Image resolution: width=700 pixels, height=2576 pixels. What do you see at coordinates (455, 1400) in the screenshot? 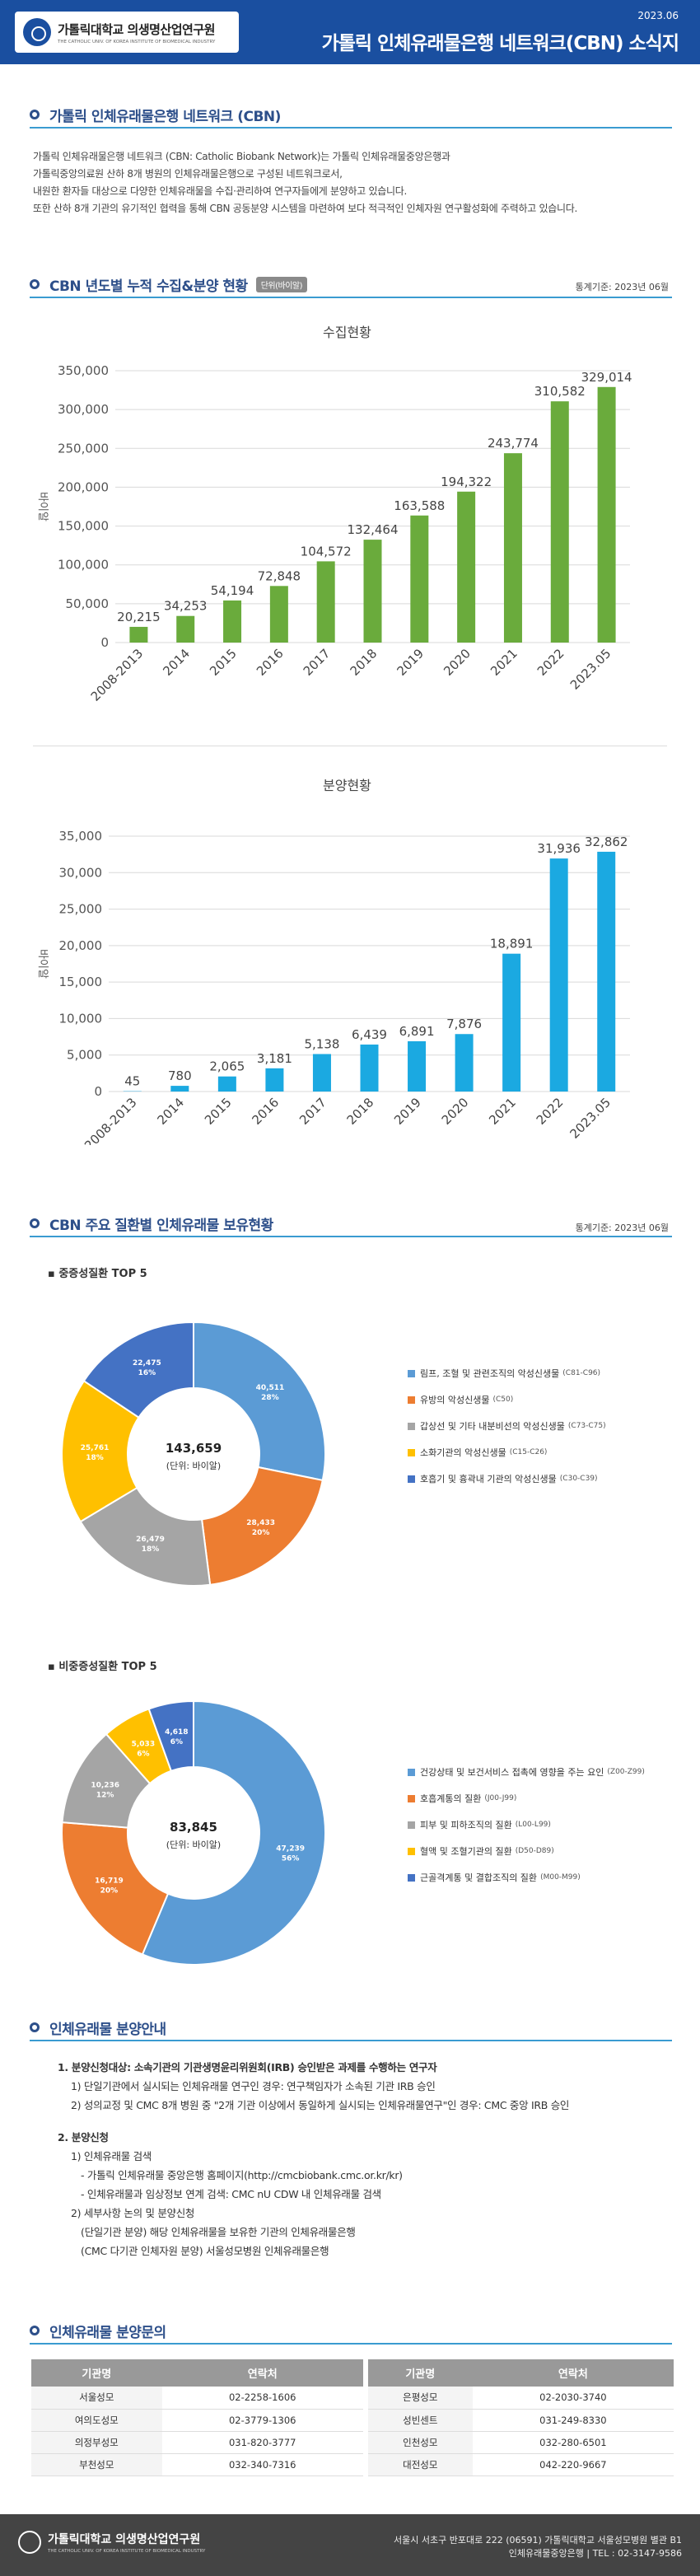
I see `legend-label: 유방의 악성신생물` at bounding box center [455, 1400].